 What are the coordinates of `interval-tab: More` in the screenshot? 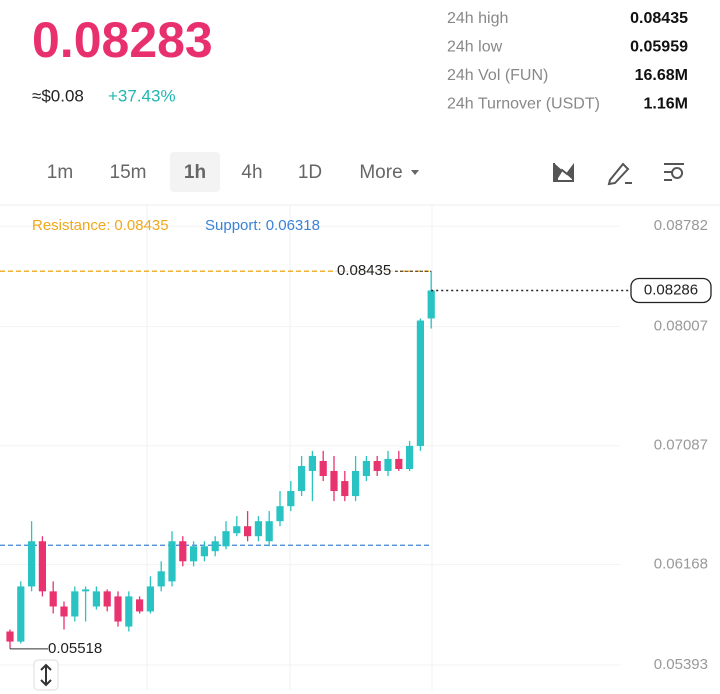 It's located at (380, 172).